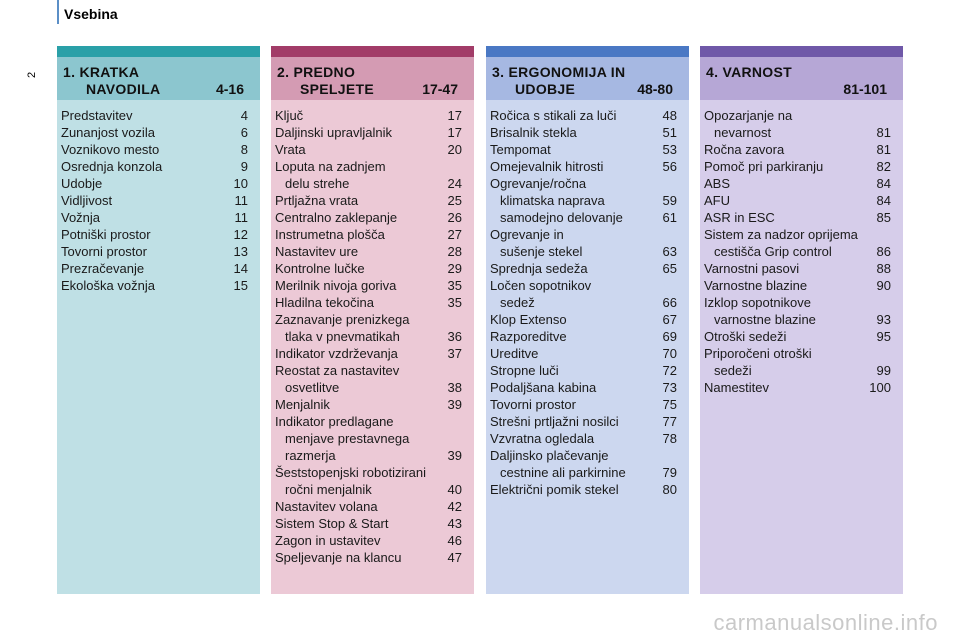  What do you see at coordinates (110, 149) in the screenshot?
I see `toc-entry-title: Voznikovo mesto` at bounding box center [110, 149].